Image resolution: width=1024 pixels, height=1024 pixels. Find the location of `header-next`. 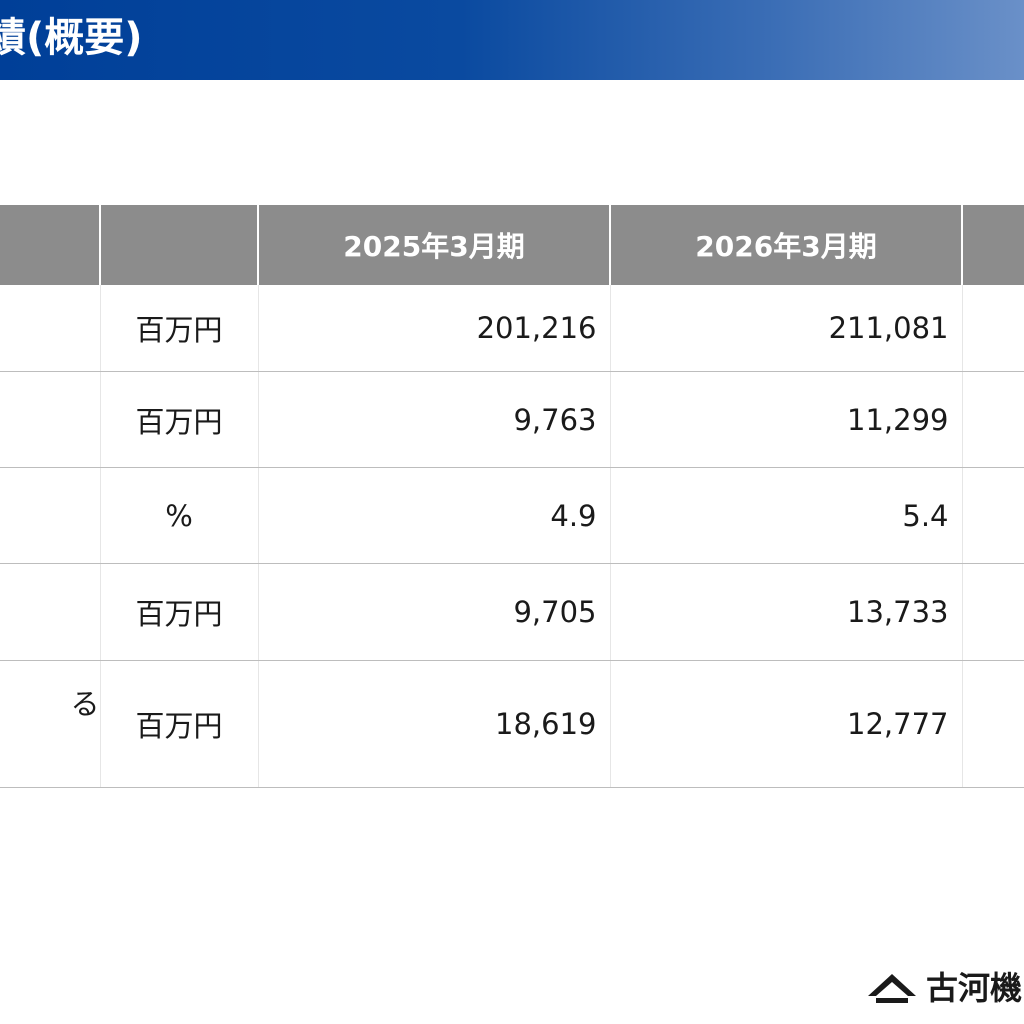

header-next is located at coordinates (992, 245).